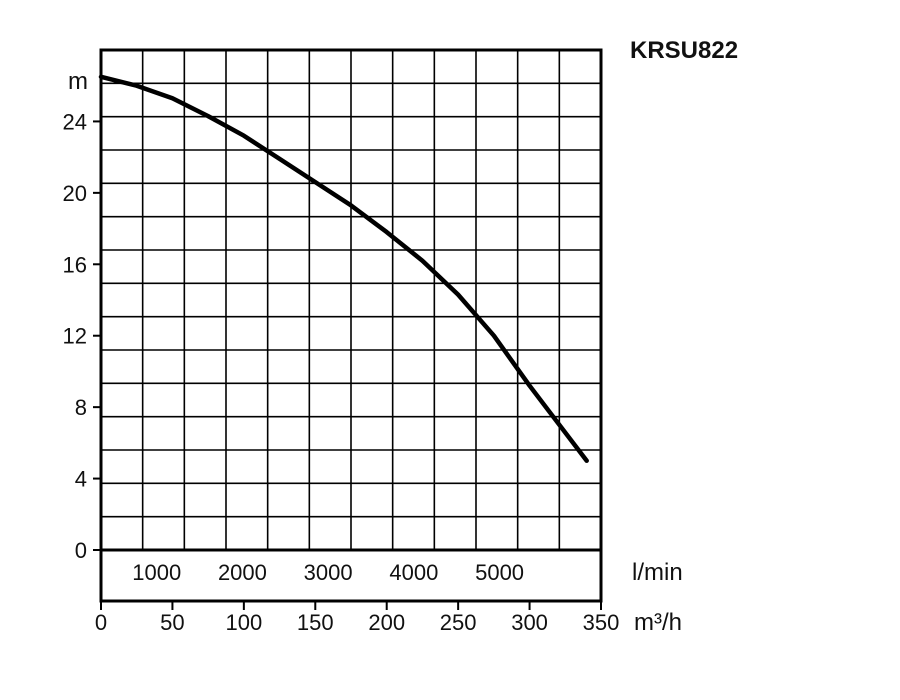 The width and height of the screenshot is (900, 700). I want to click on x-m3h-tick-label: 100, so click(243, 622).